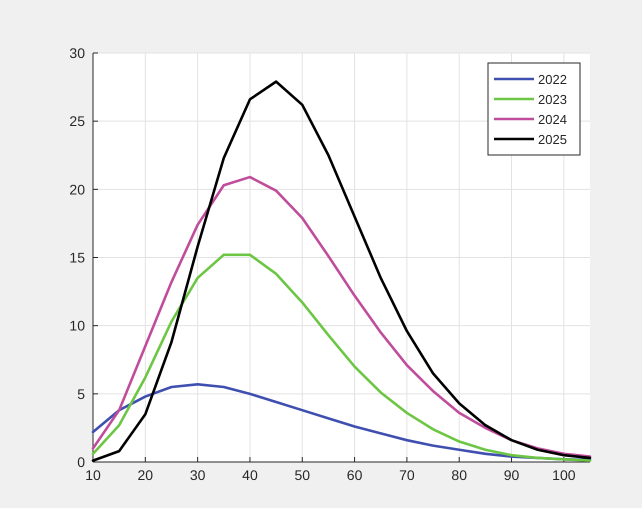  I want to click on y-tick-label: 30, so click(77, 53).